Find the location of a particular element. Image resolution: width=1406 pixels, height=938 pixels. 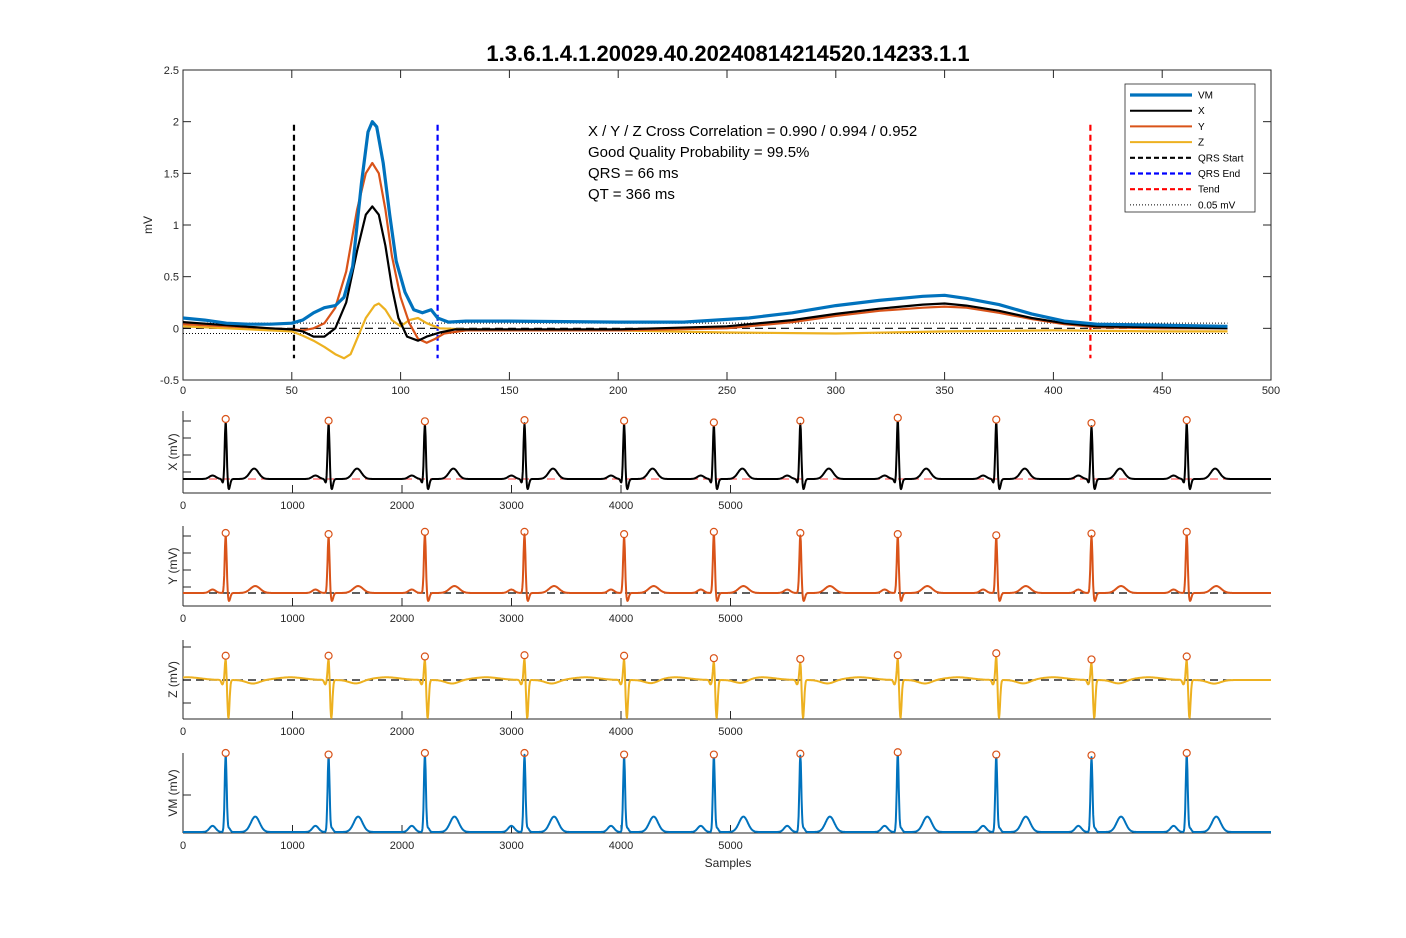

strip-vm-trace is located at coordinates (727, 793).